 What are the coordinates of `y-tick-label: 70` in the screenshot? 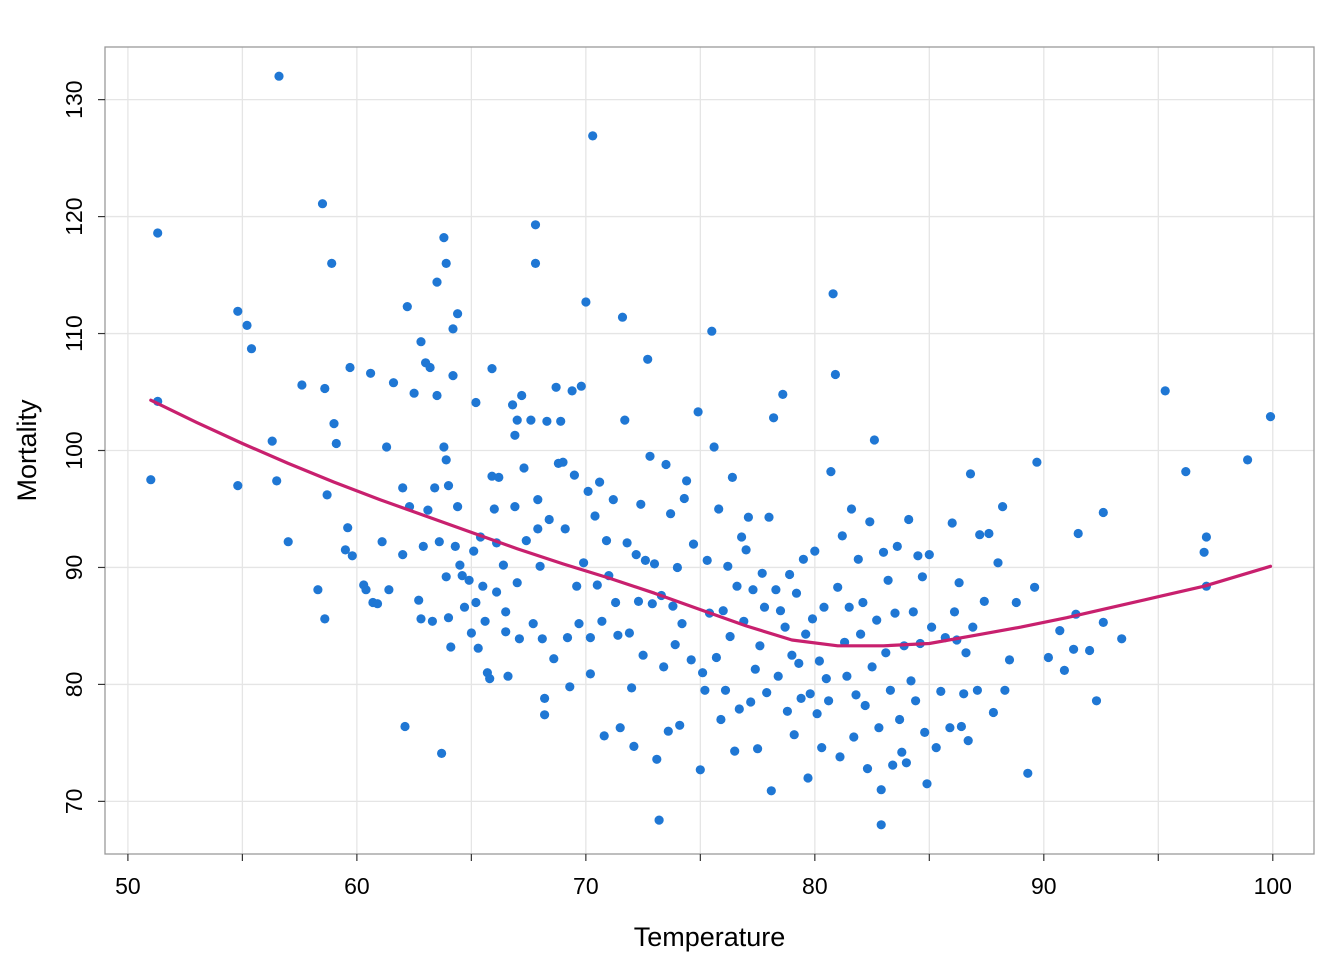 It's located at (74, 802).